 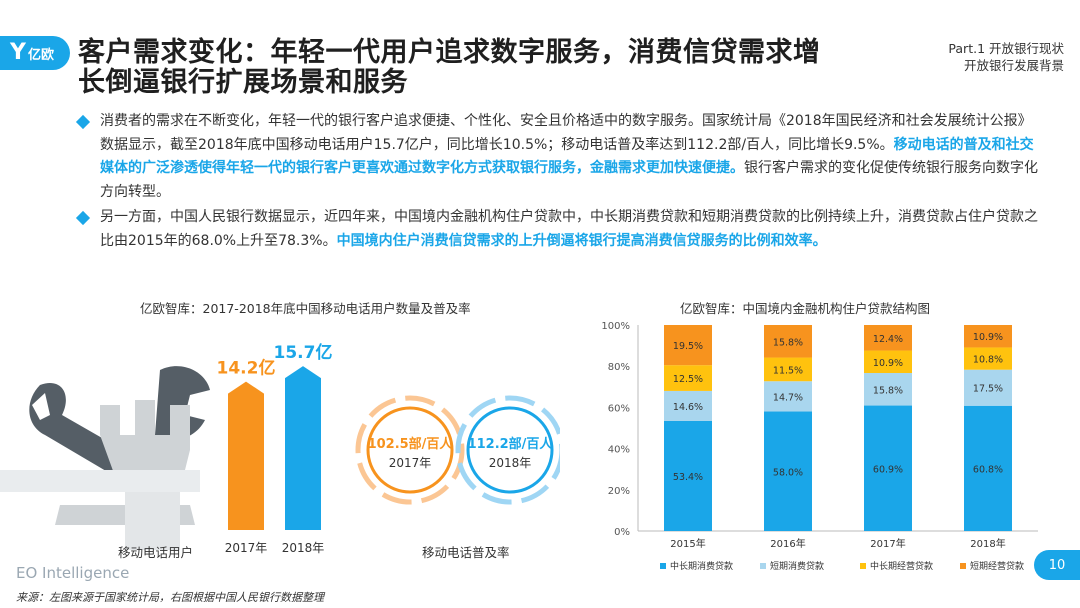 I want to click on brand-logo: Y 亿欧, so click(x=35, y=53).